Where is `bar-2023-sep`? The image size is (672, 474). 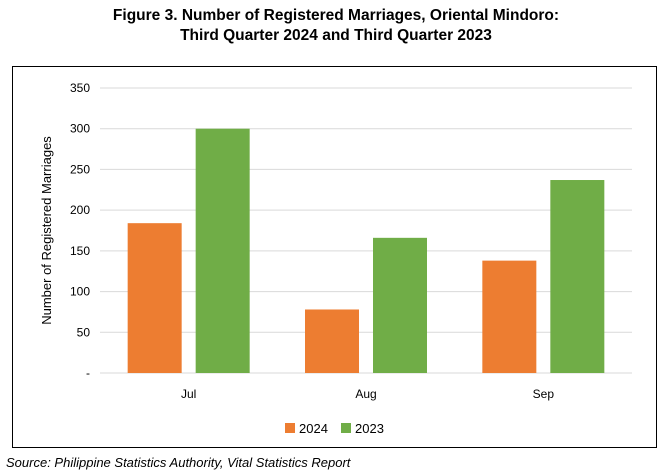
bar-2023-sep is located at coordinates (577, 276).